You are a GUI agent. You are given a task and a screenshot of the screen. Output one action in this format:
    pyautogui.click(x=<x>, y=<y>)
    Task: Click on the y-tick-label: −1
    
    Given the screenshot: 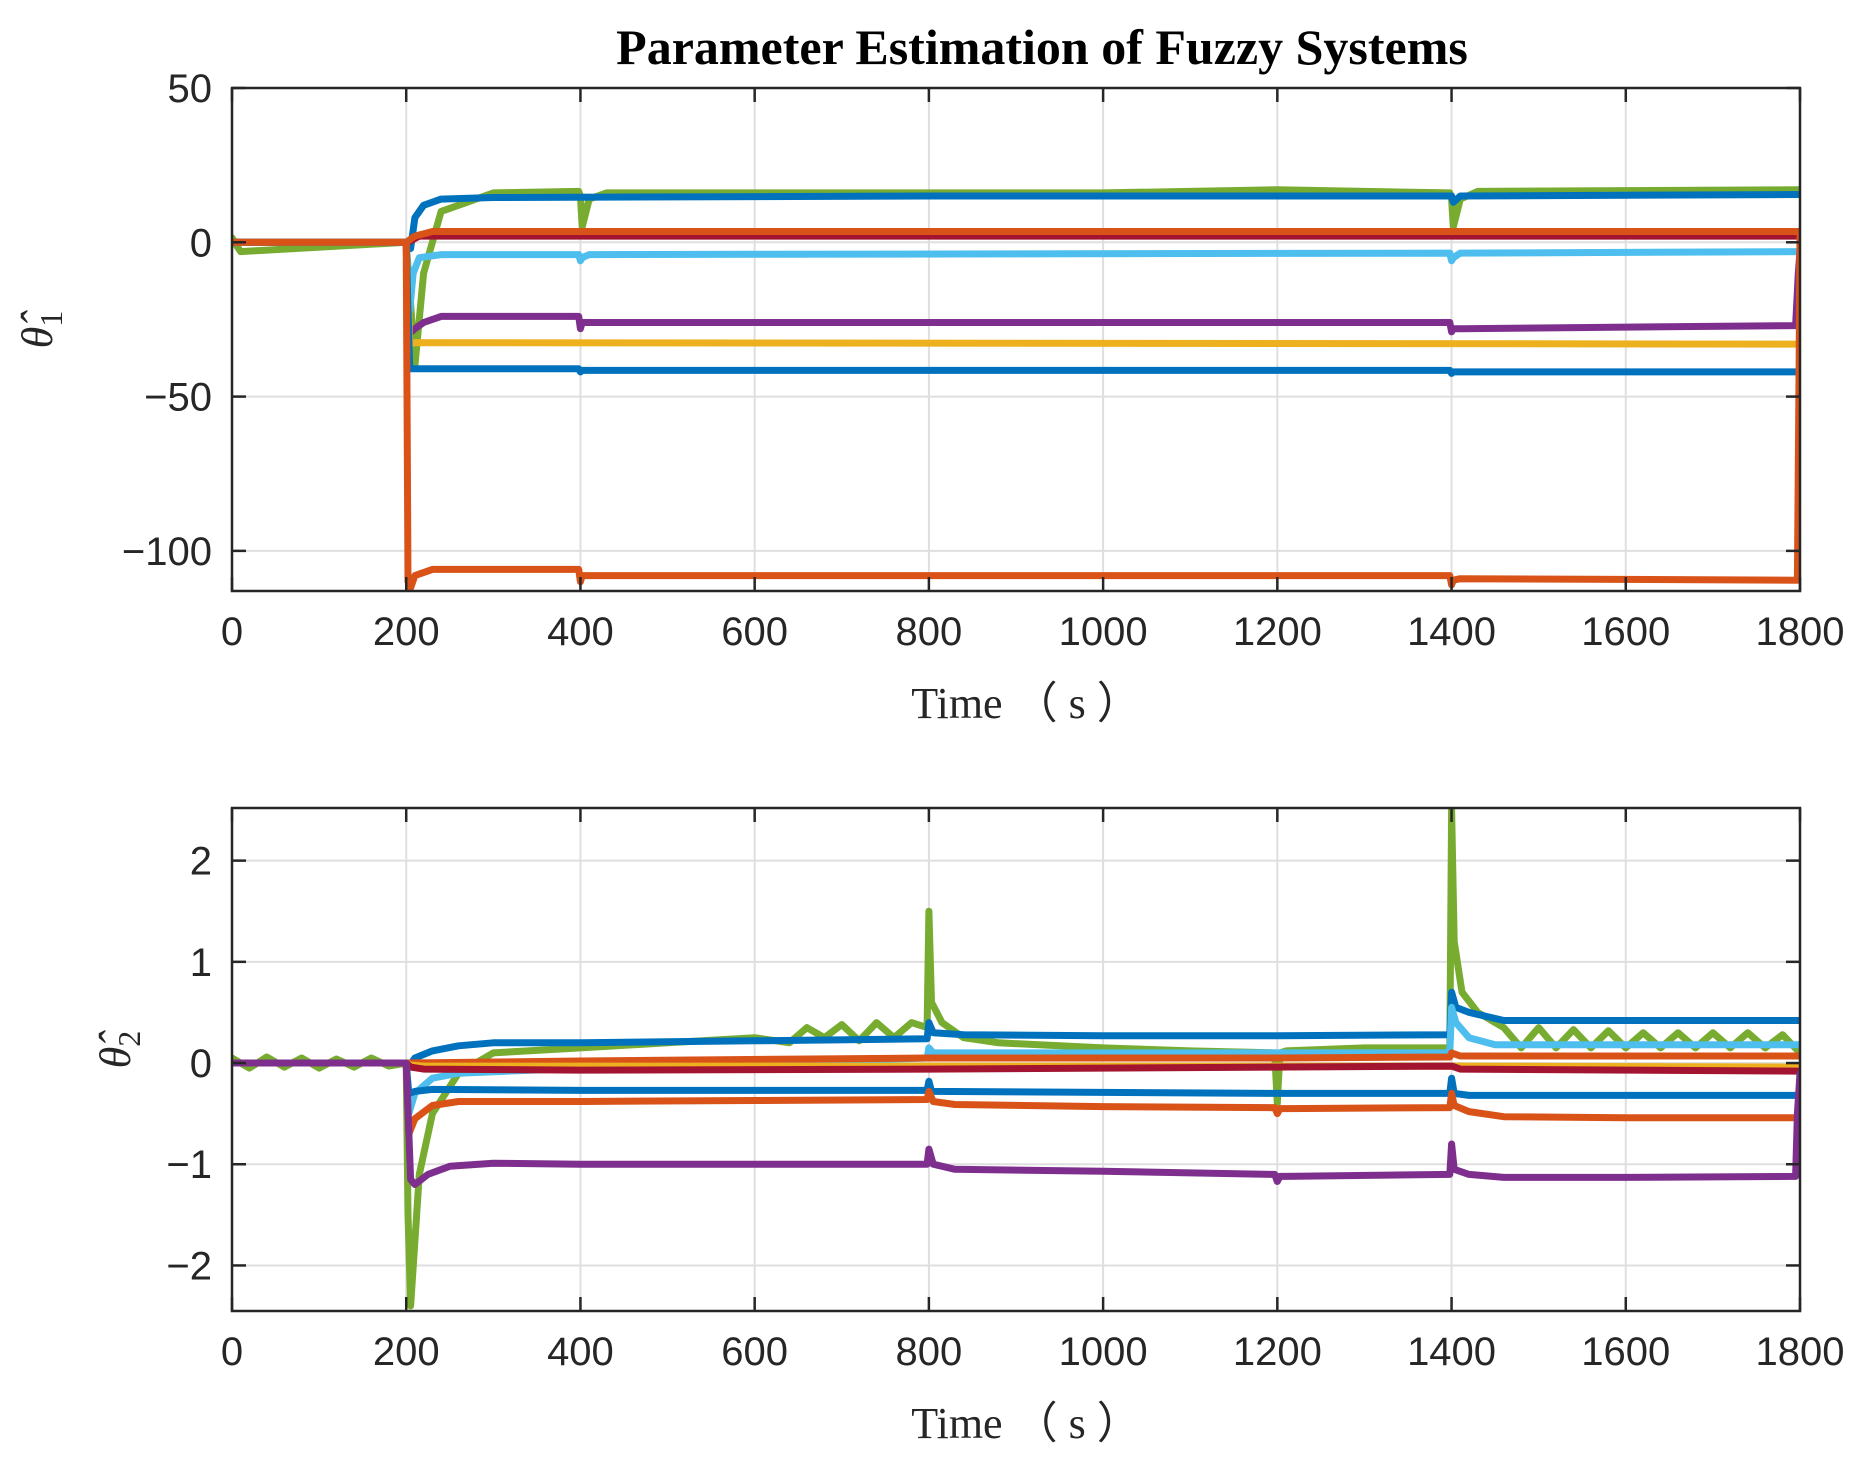 What is the action you would take?
    pyautogui.click(x=189, y=1165)
    